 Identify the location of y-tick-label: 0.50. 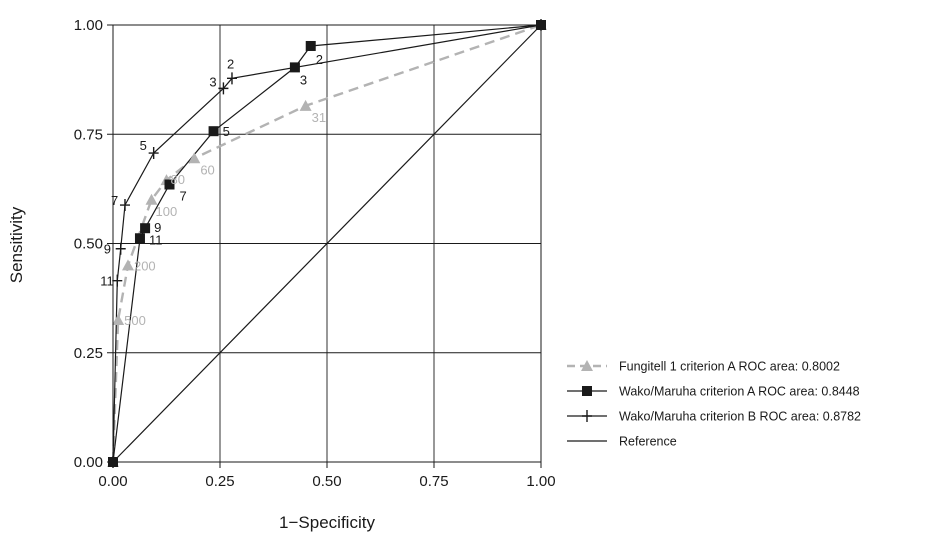
(88, 244).